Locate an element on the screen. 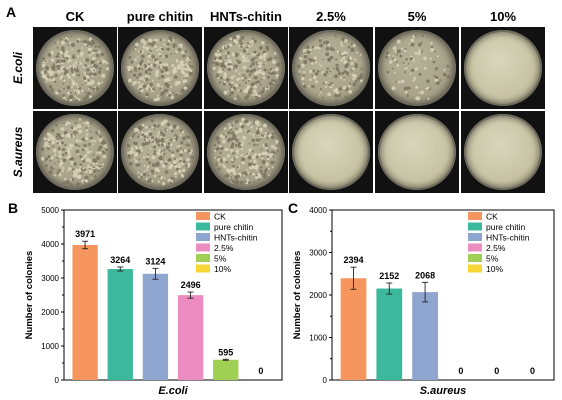  plate-column-header: 2.5% is located at coordinates (331, 16).